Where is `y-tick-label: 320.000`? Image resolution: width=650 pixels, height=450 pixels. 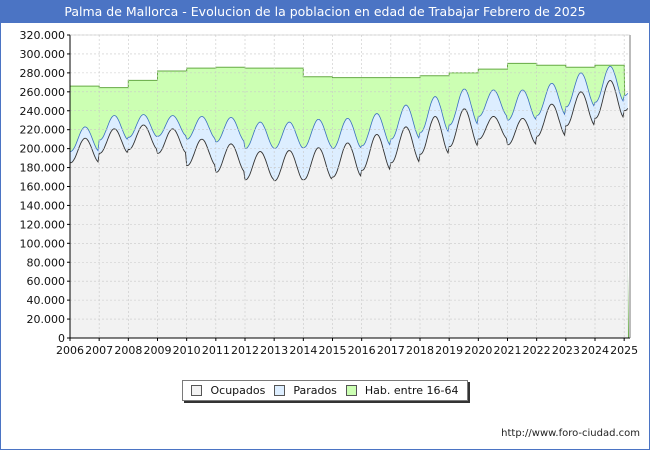 y-tick-label: 320.000 is located at coordinates (43, 35).